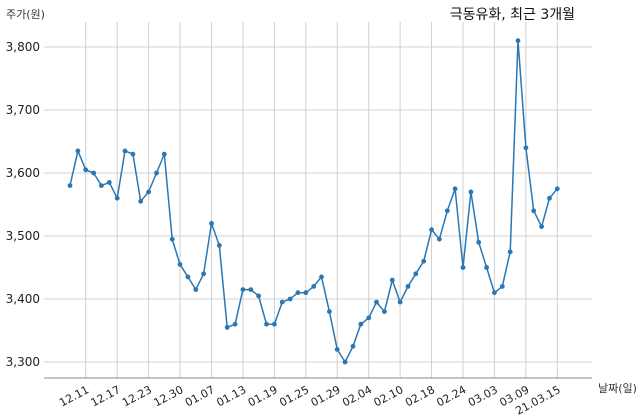 The image size is (640, 419). Describe the element at coordinates (23, 362) in the screenshot. I see `y-tick-label: 3,300` at that location.